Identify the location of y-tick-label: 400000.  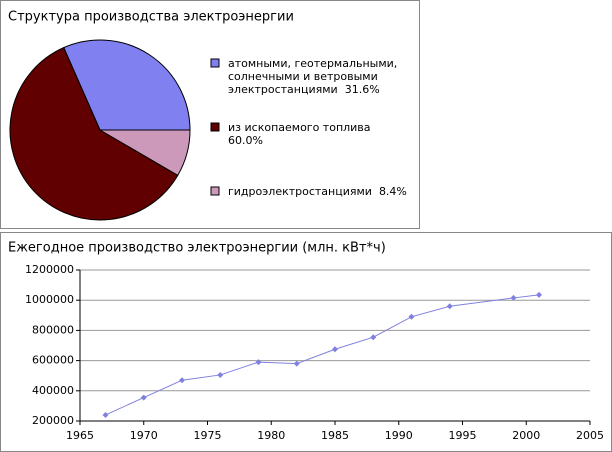
(53, 390).